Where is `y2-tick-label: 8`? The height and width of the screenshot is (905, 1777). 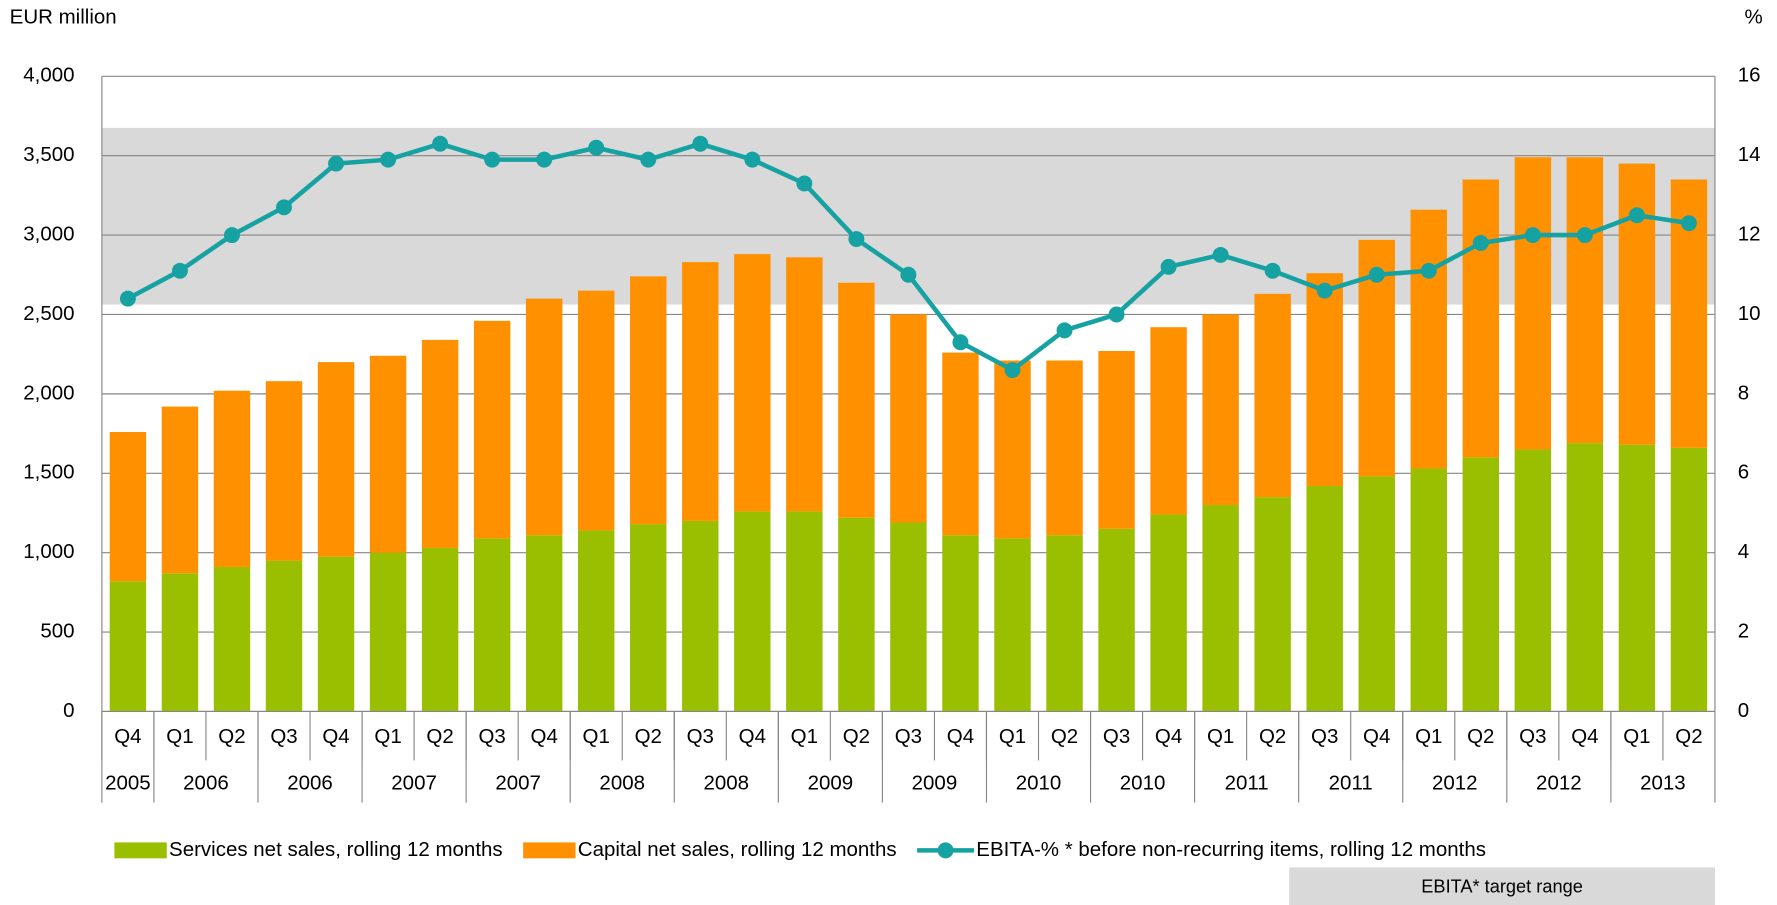 y2-tick-label: 8 is located at coordinates (1743, 392).